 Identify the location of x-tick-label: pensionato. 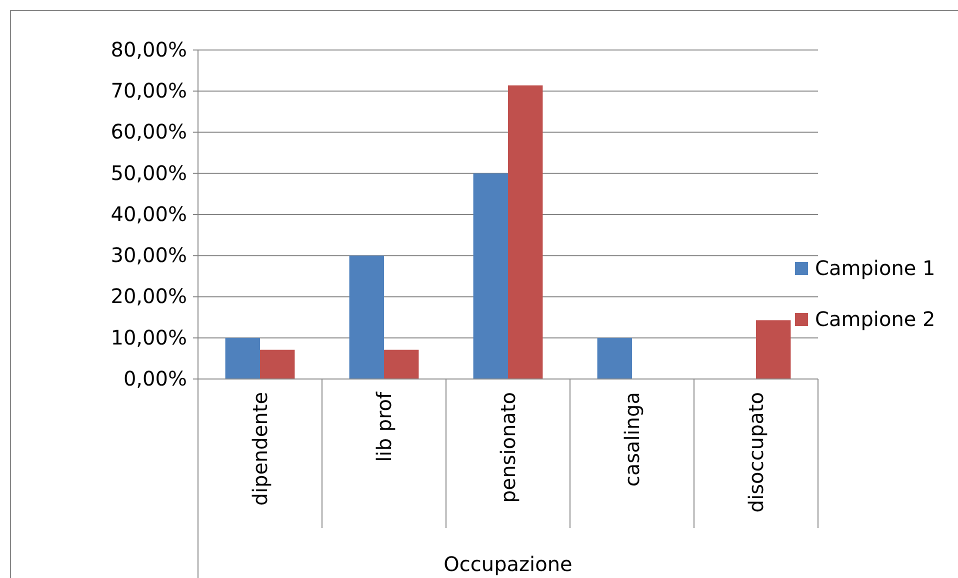
(508, 447).